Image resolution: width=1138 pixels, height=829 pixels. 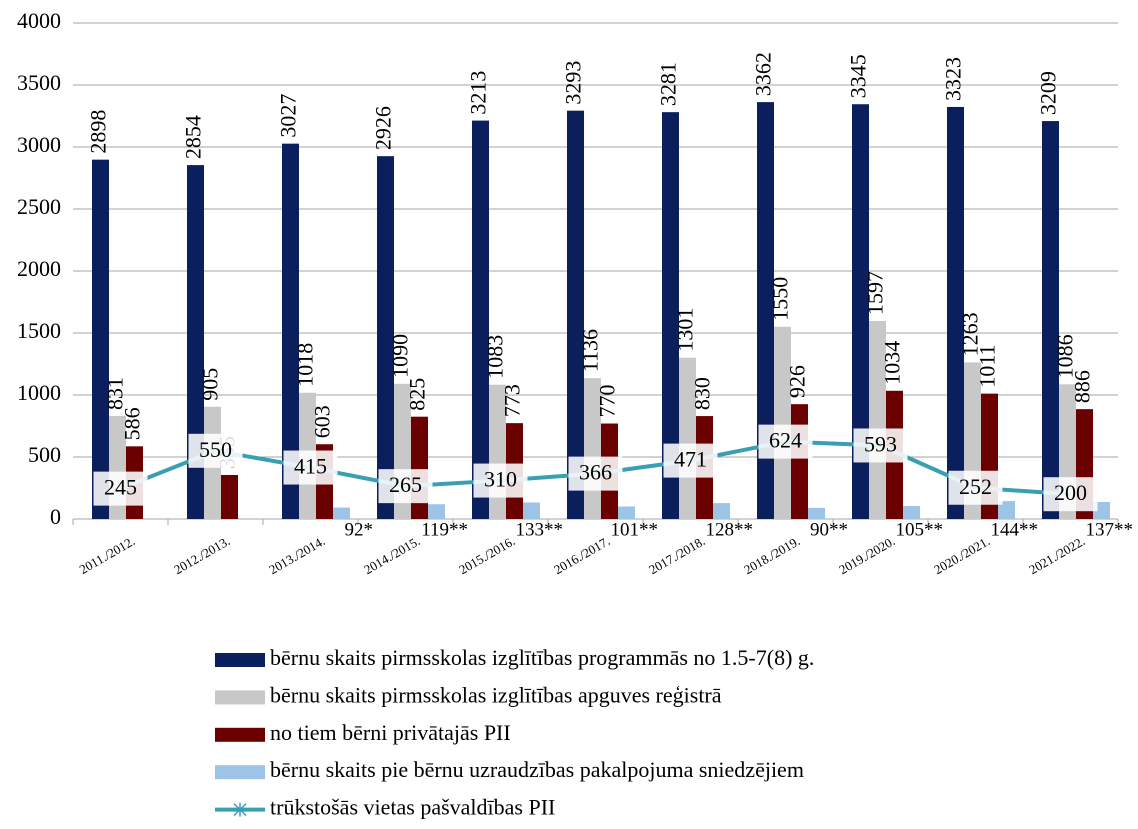 I want to click on bar-value-label: 1018, so click(x=305, y=365).